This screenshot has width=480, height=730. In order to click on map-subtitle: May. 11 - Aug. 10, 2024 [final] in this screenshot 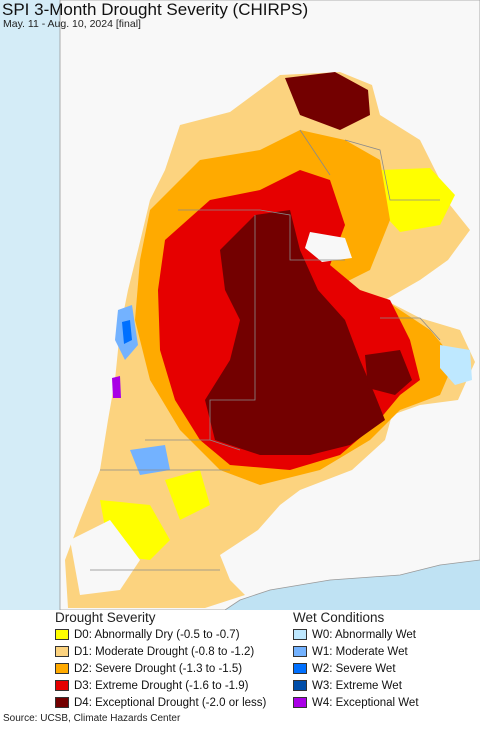, I will do `click(72, 24)`.